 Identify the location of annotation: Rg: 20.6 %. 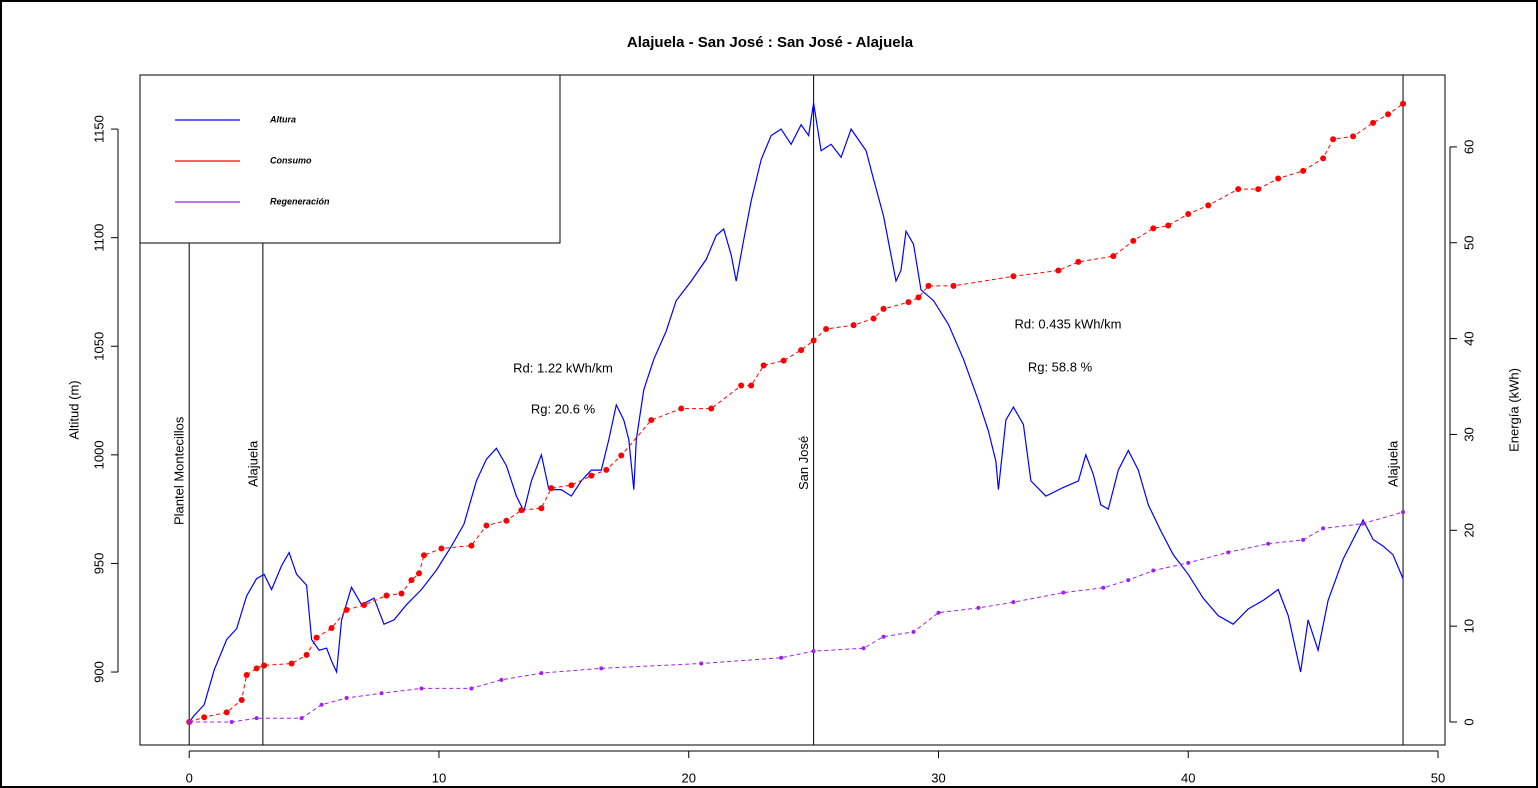
(563, 408).